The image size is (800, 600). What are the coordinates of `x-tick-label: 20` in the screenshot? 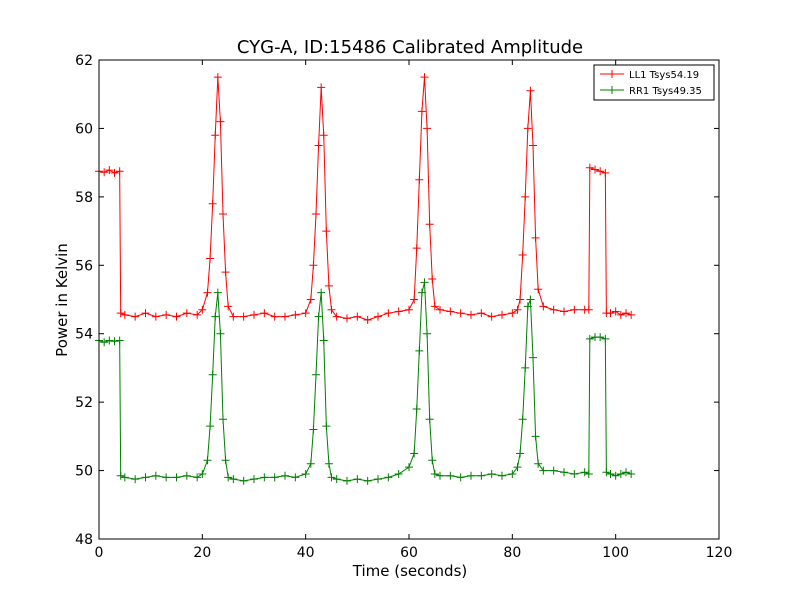 It's located at (202, 553).